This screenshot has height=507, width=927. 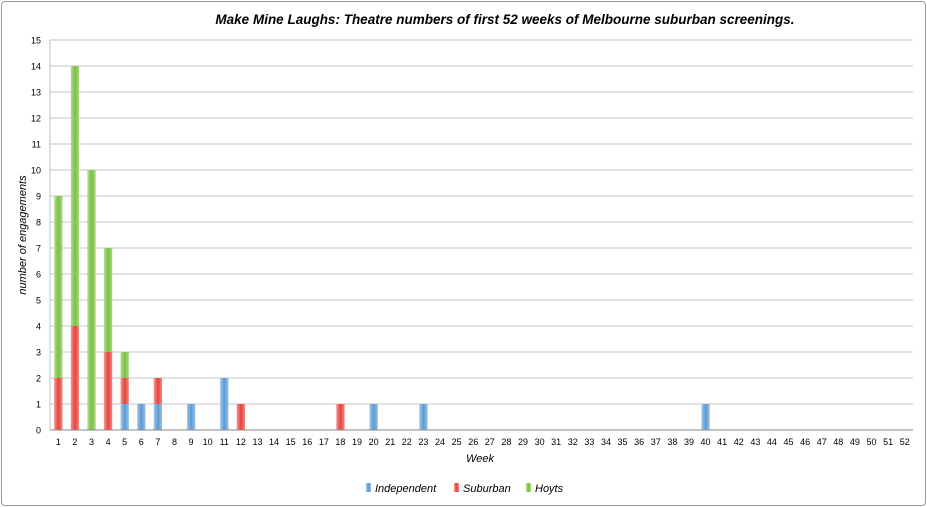 I want to click on x-axis-label: Week, so click(x=480, y=459).